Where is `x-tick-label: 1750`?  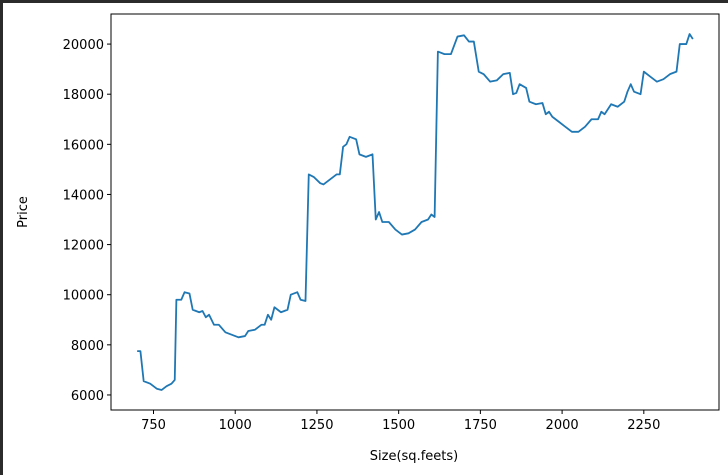
x-tick-label: 1750 is located at coordinates (480, 425).